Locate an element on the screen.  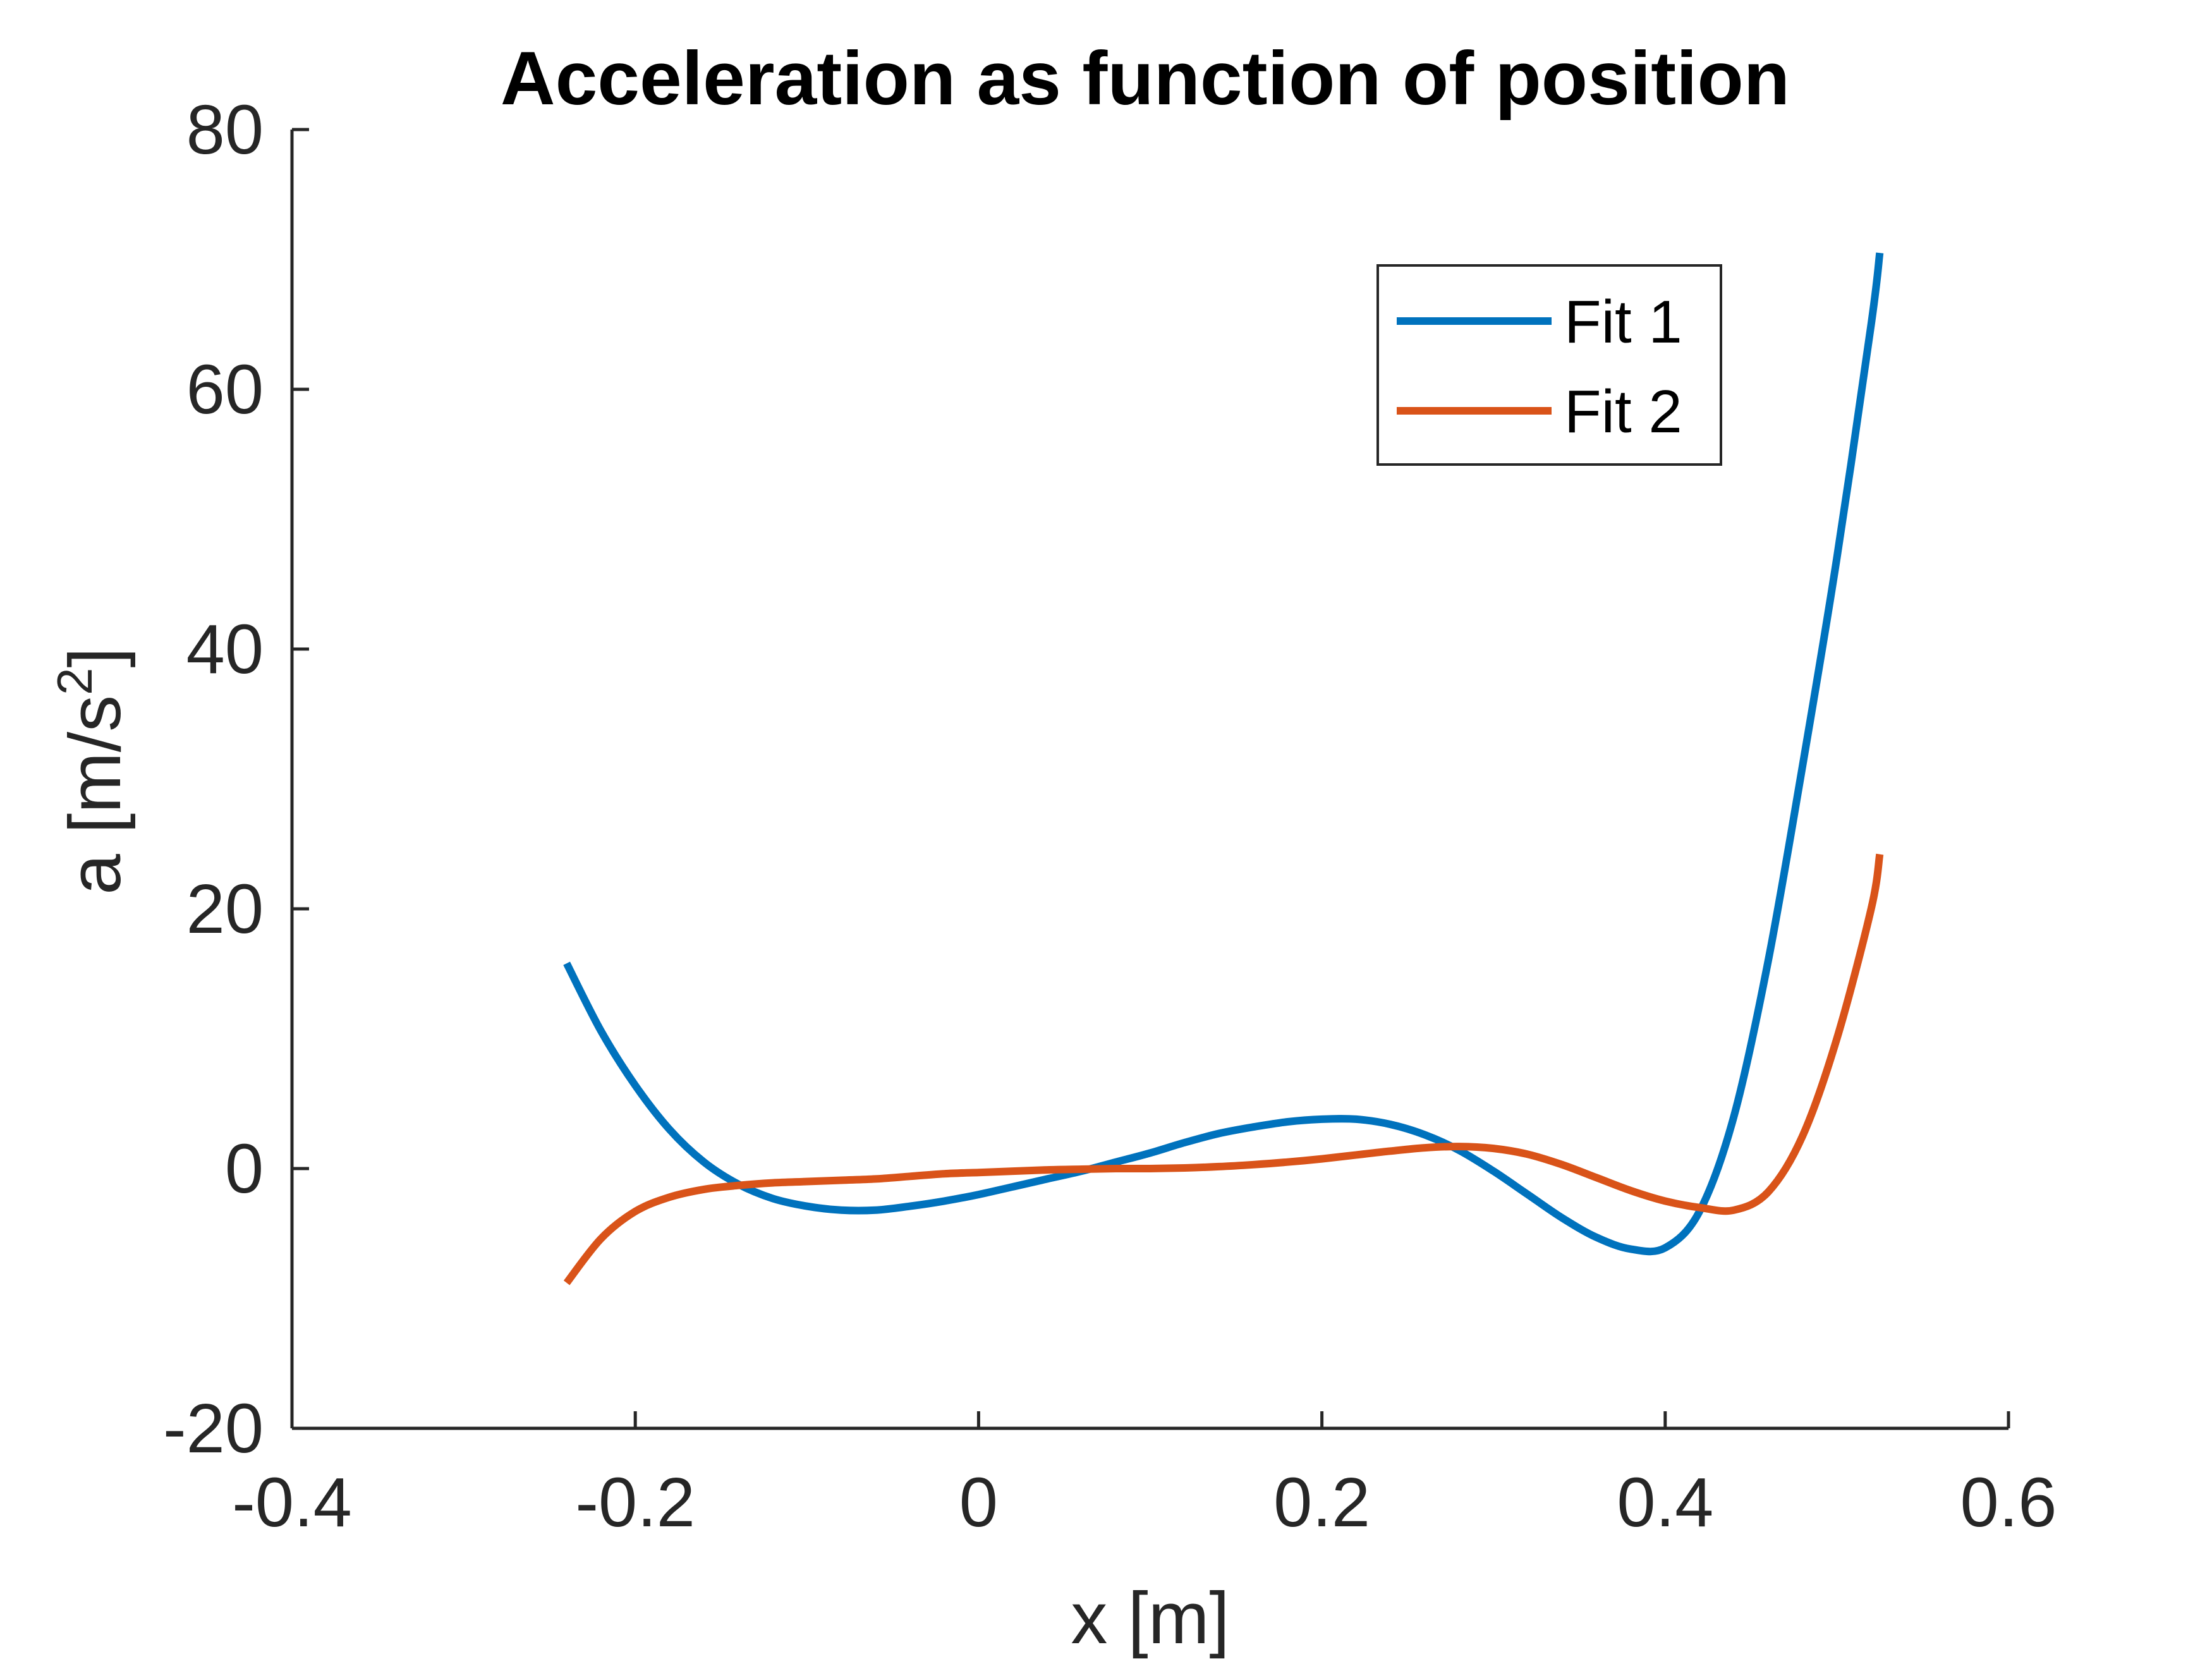
legend-label-fit-2: Fit 2 is located at coordinates (1623, 412).